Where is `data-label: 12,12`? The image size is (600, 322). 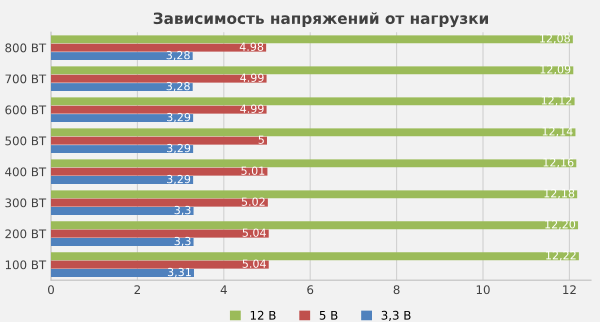 data-label: 12,12 is located at coordinates (557, 101).